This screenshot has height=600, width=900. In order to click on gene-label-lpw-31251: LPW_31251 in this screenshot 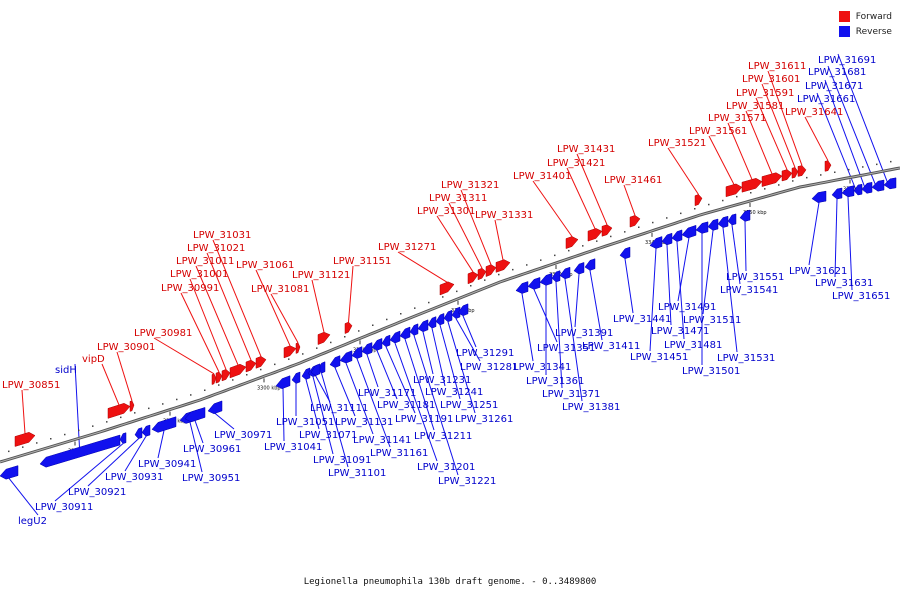, I will do `click(469, 405)`.